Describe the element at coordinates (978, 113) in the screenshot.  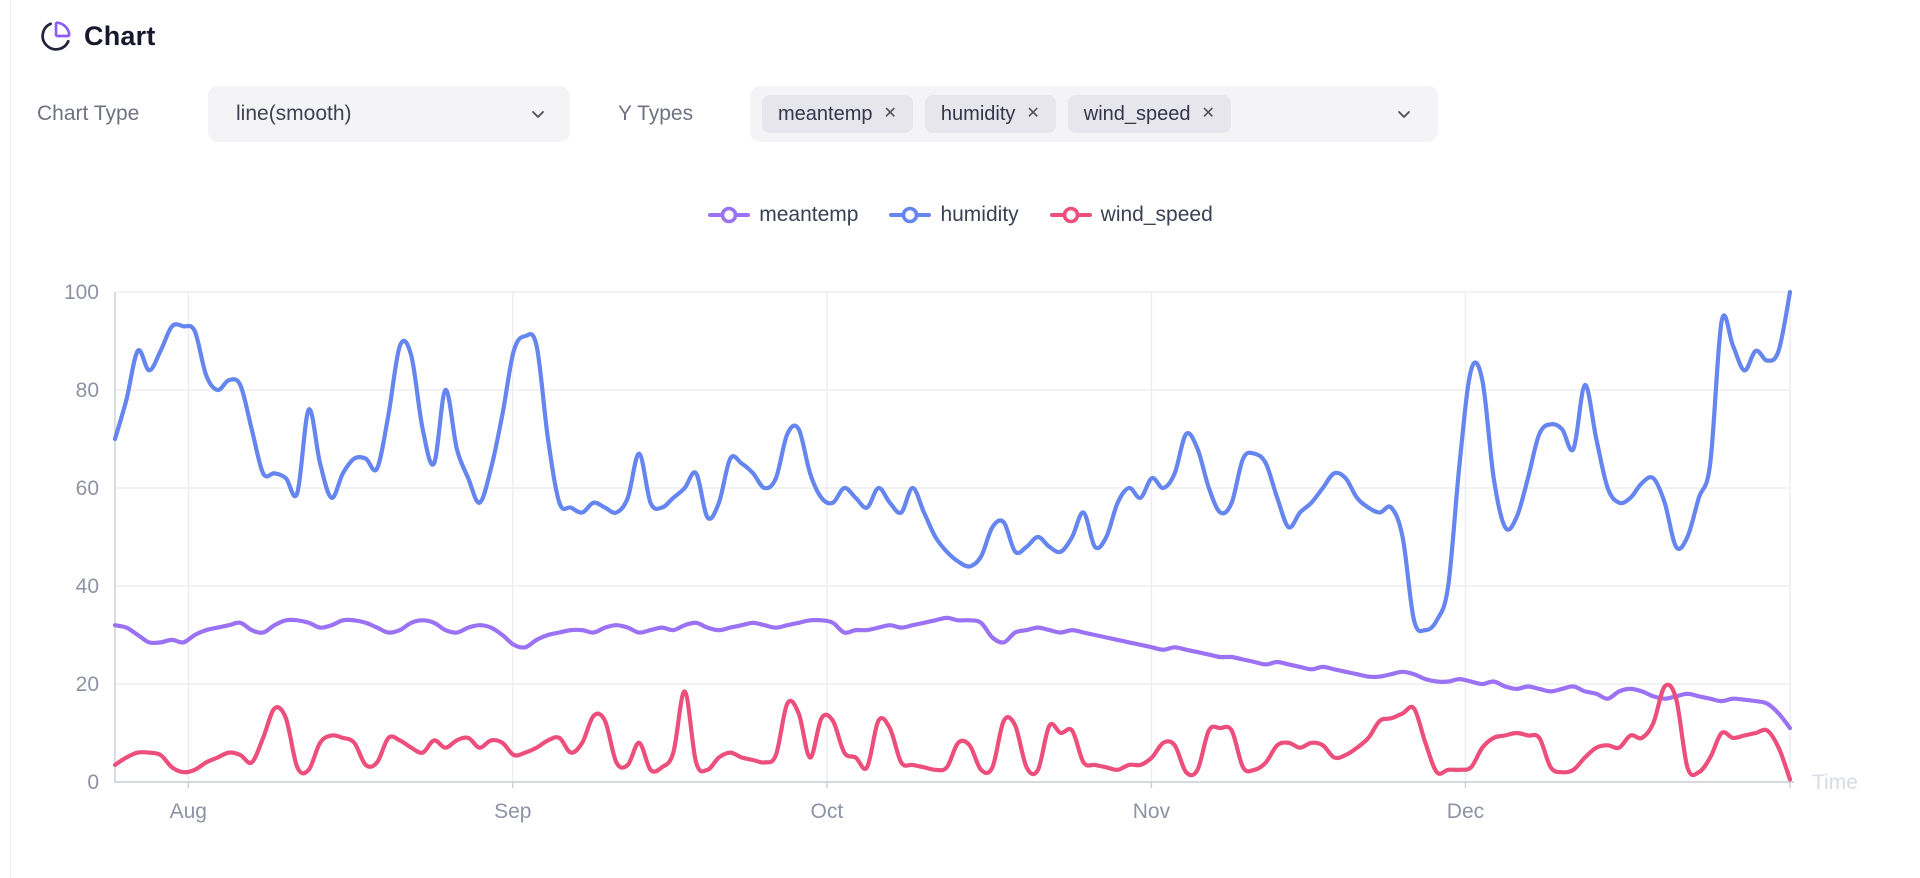
I see `tag-label: humidity` at that location.